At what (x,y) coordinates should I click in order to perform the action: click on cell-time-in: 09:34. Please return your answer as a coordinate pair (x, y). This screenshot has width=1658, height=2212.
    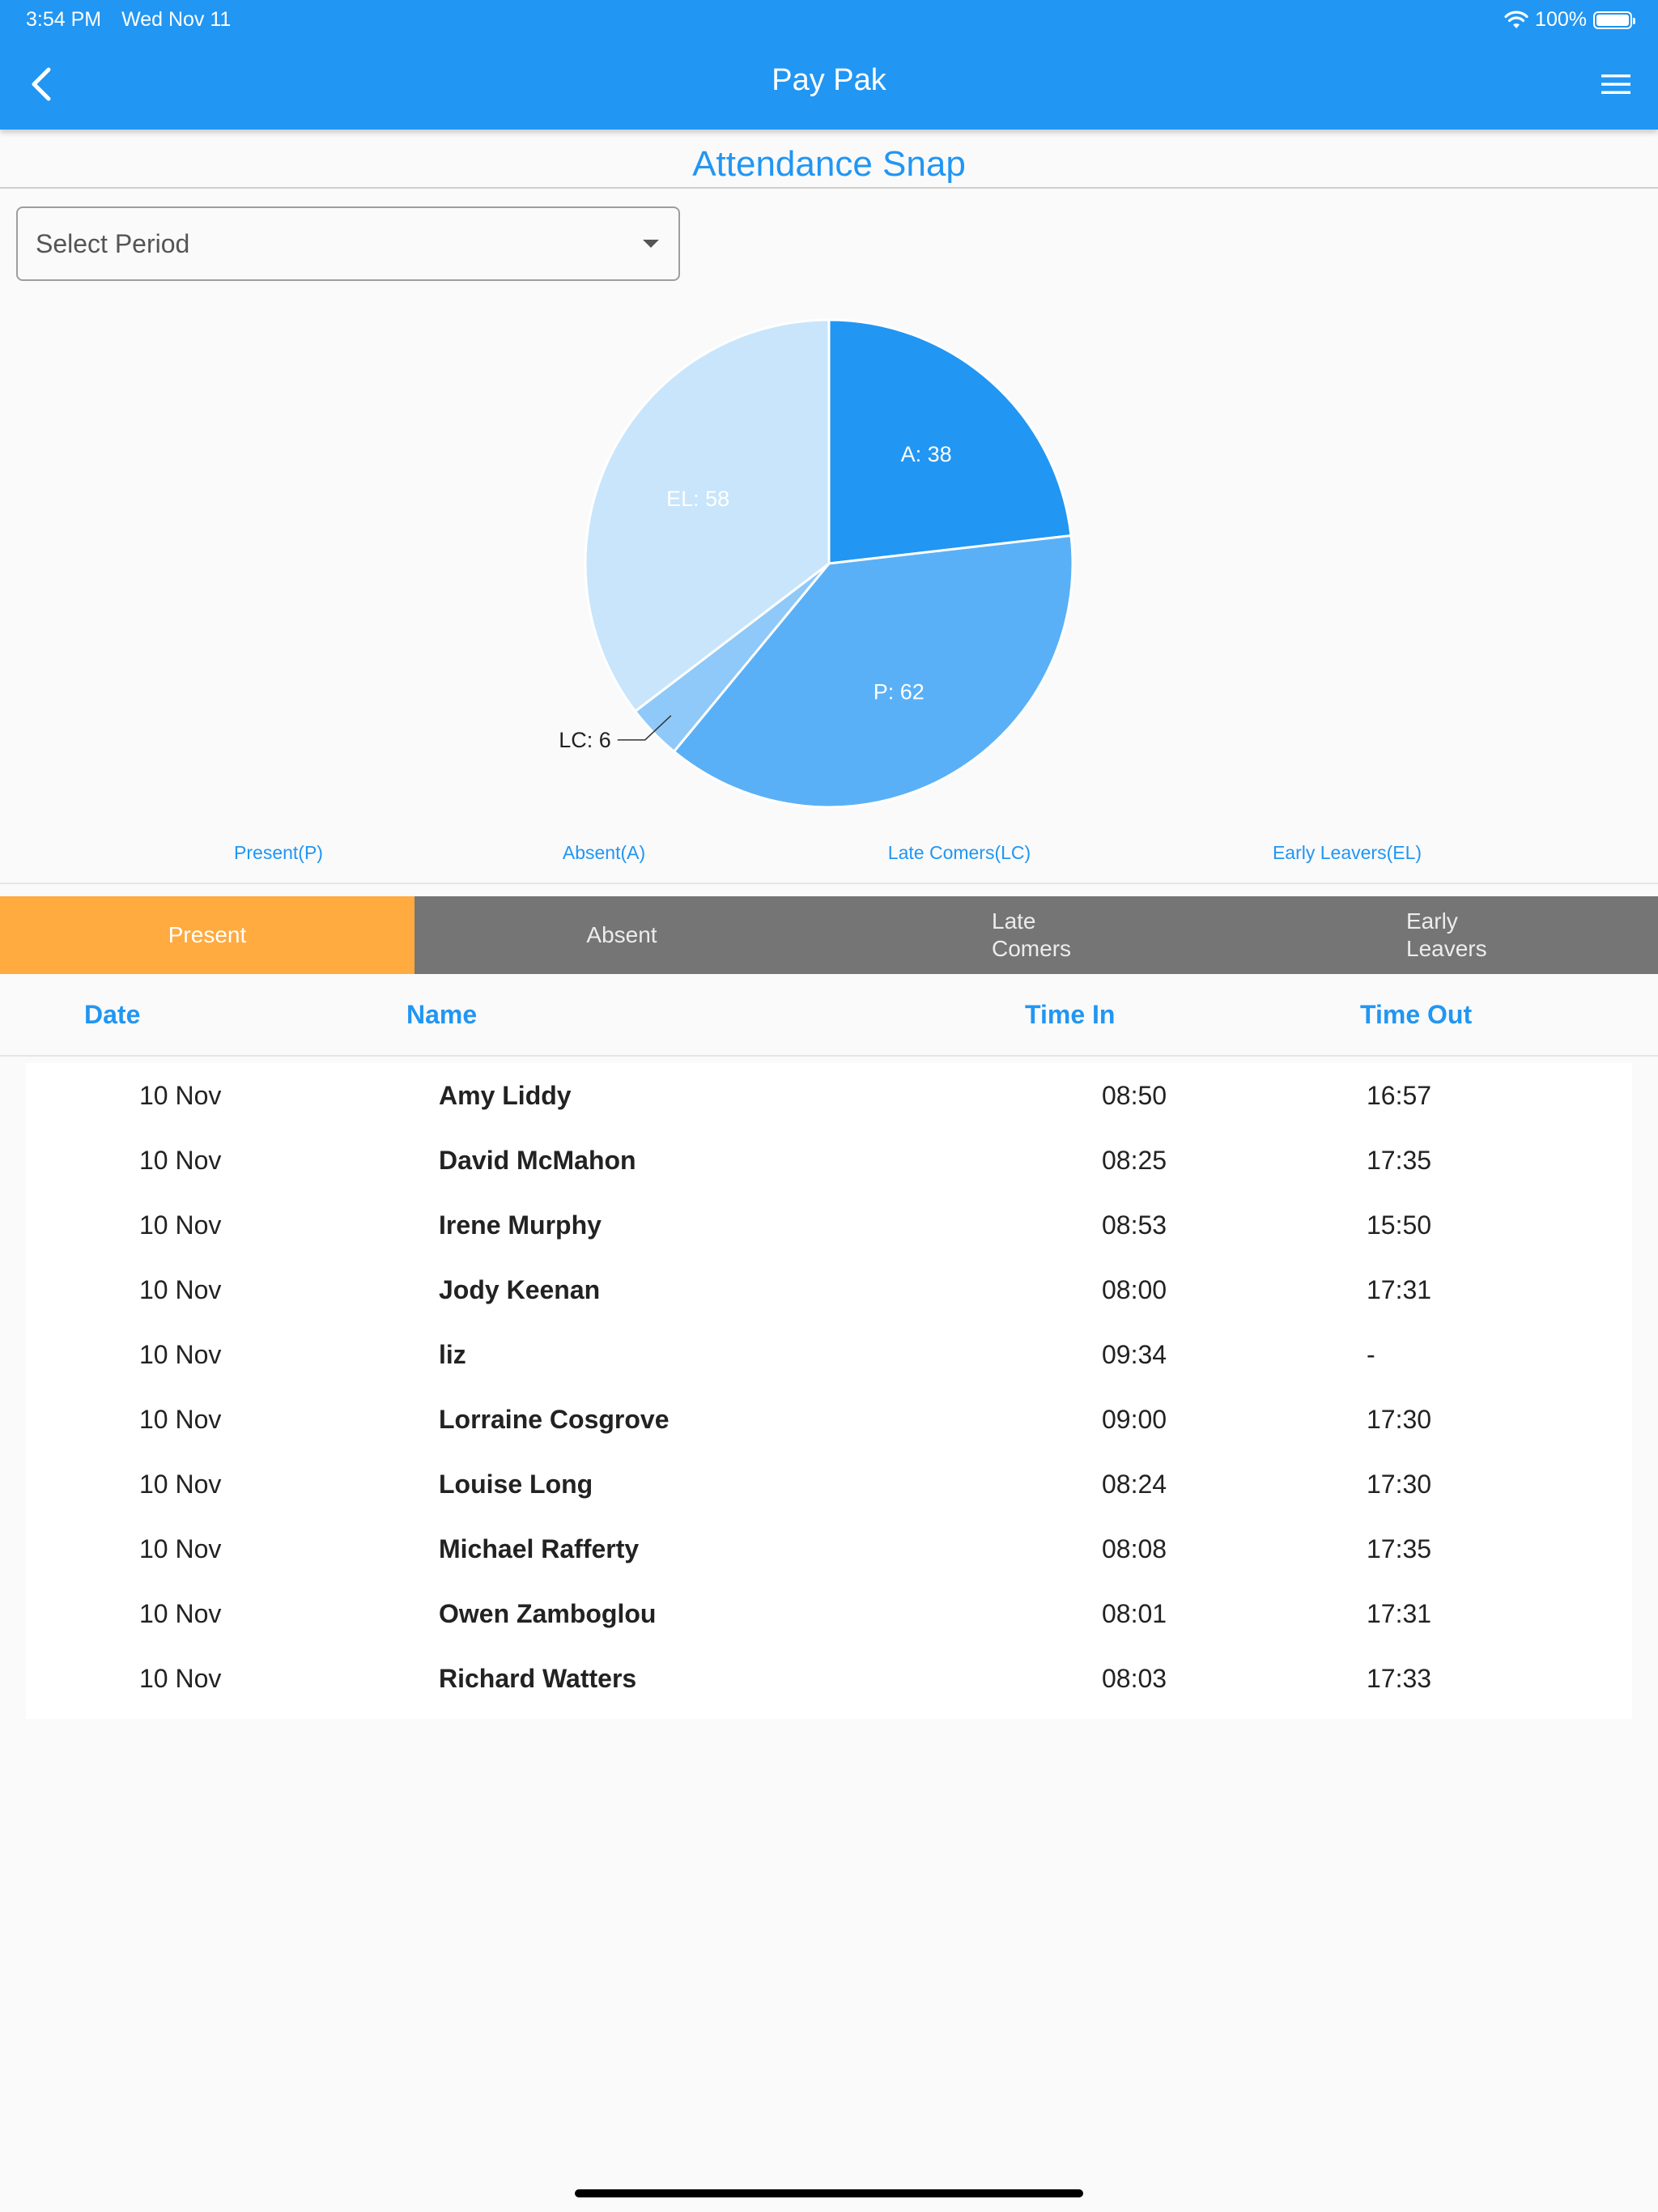
    Looking at the image, I should click on (1134, 1355).